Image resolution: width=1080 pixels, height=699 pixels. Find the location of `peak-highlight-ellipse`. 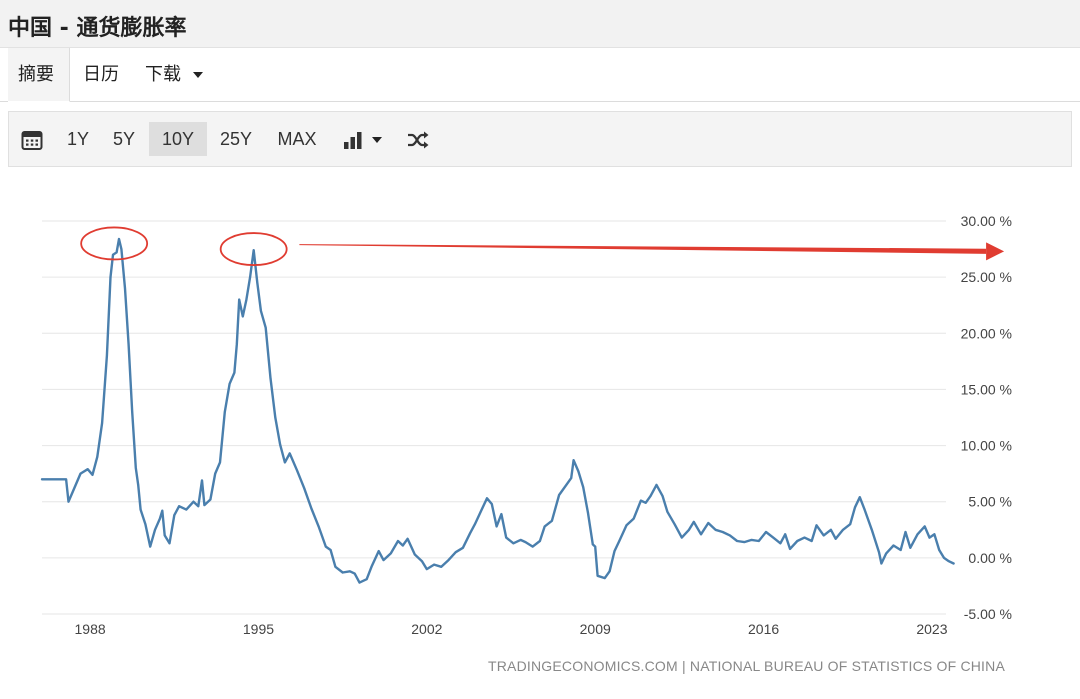

peak-highlight-ellipse is located at coordinates (253, 249).